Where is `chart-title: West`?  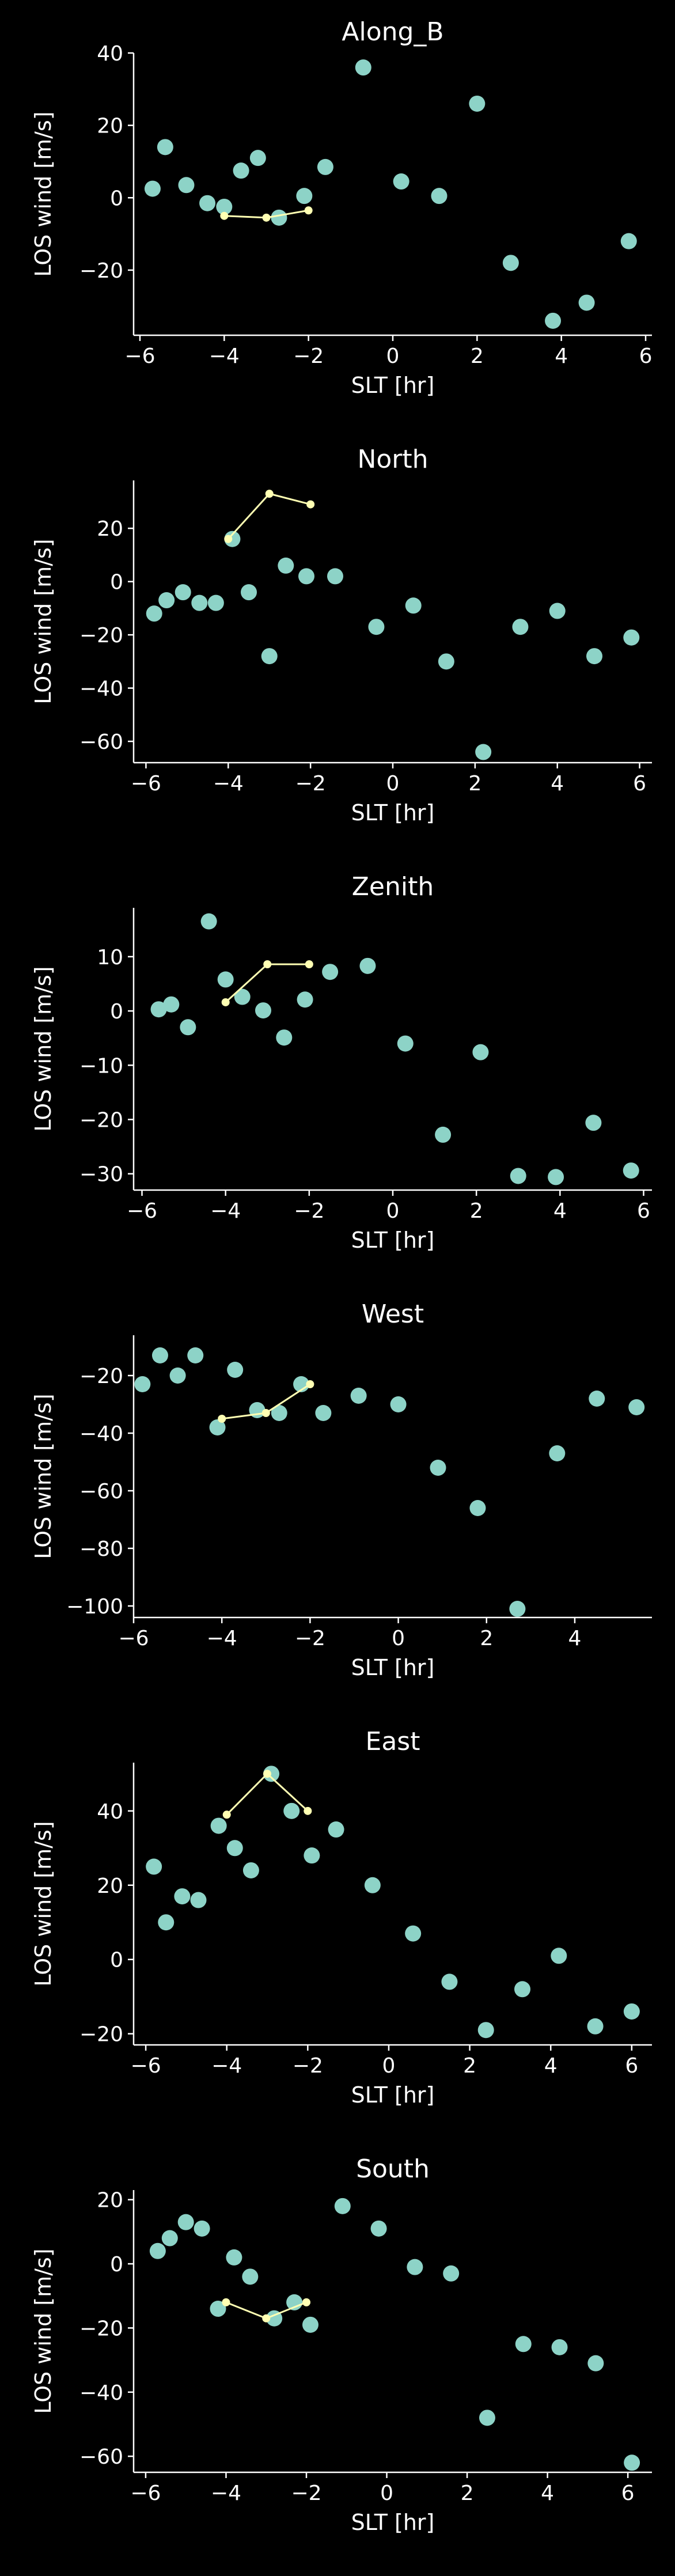
chart-title: West is located at coordinates (393, 1314).